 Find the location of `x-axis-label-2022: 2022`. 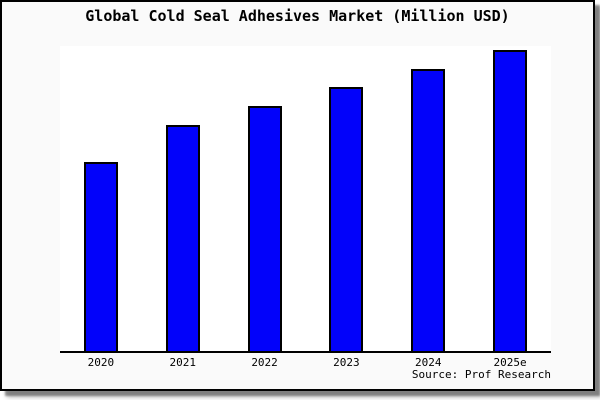

x-axis-label-2022: 2022 is located at coordinates (264, 362).